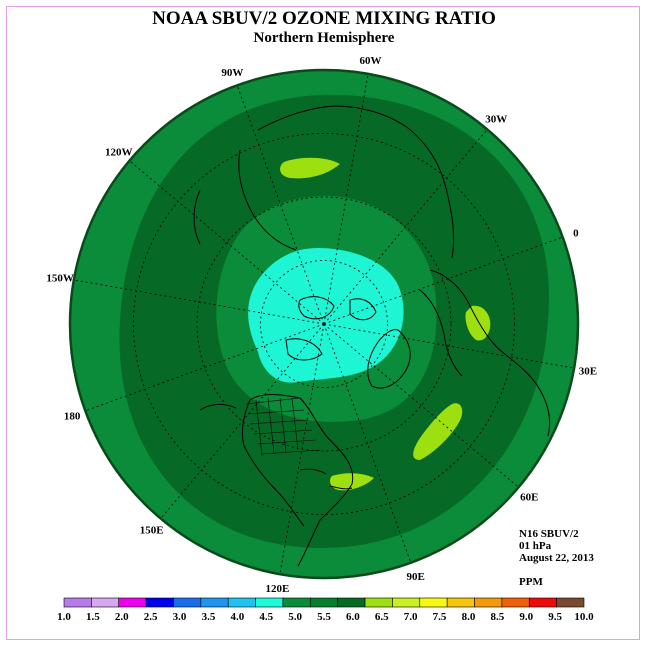  I want to click on longitude-label: 120W, so click(119, 153).